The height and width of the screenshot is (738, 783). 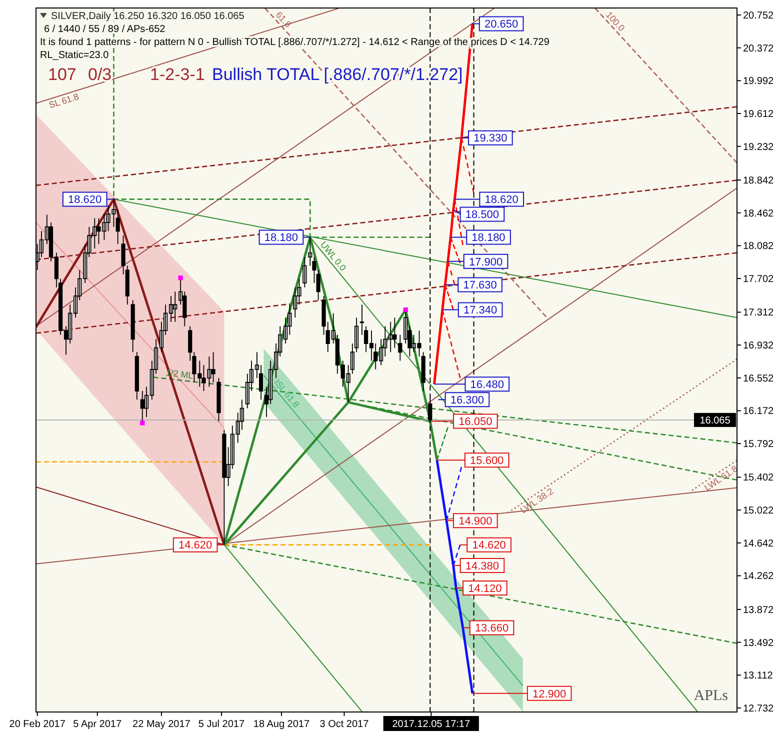 I want to click on y-tick-label: 15.022, so click(x=758, y=511).